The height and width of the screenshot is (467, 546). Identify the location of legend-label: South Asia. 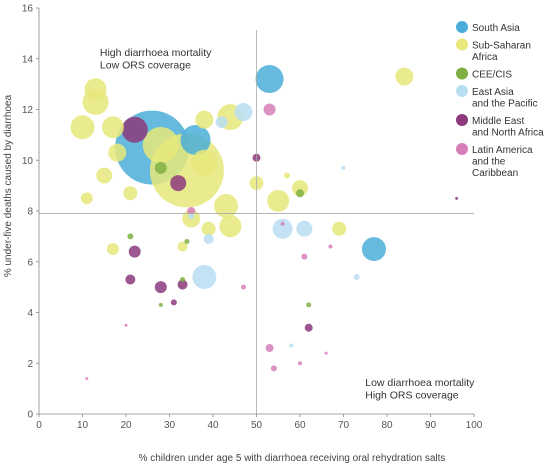
(496, 28).